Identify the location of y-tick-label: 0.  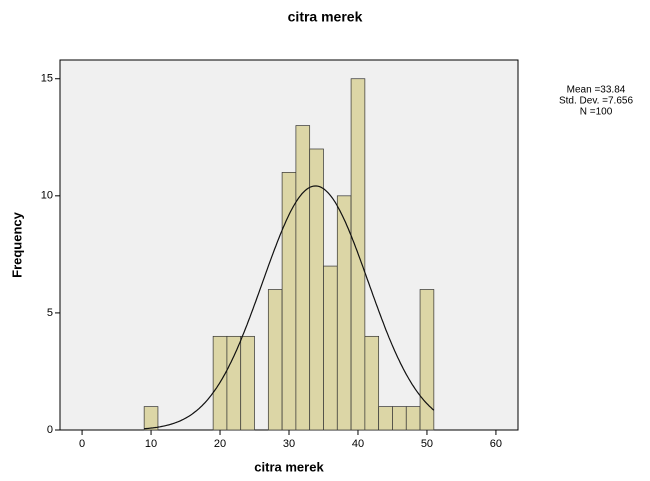
(50, 430).